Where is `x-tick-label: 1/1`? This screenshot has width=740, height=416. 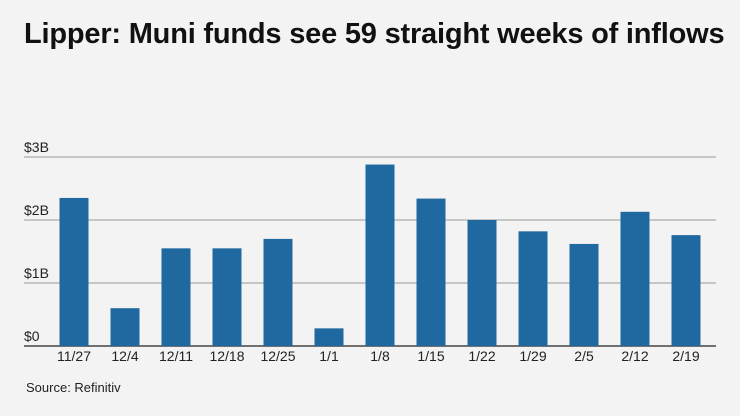 x-tick-label: 1/1 is located at coordinates (329, 356).